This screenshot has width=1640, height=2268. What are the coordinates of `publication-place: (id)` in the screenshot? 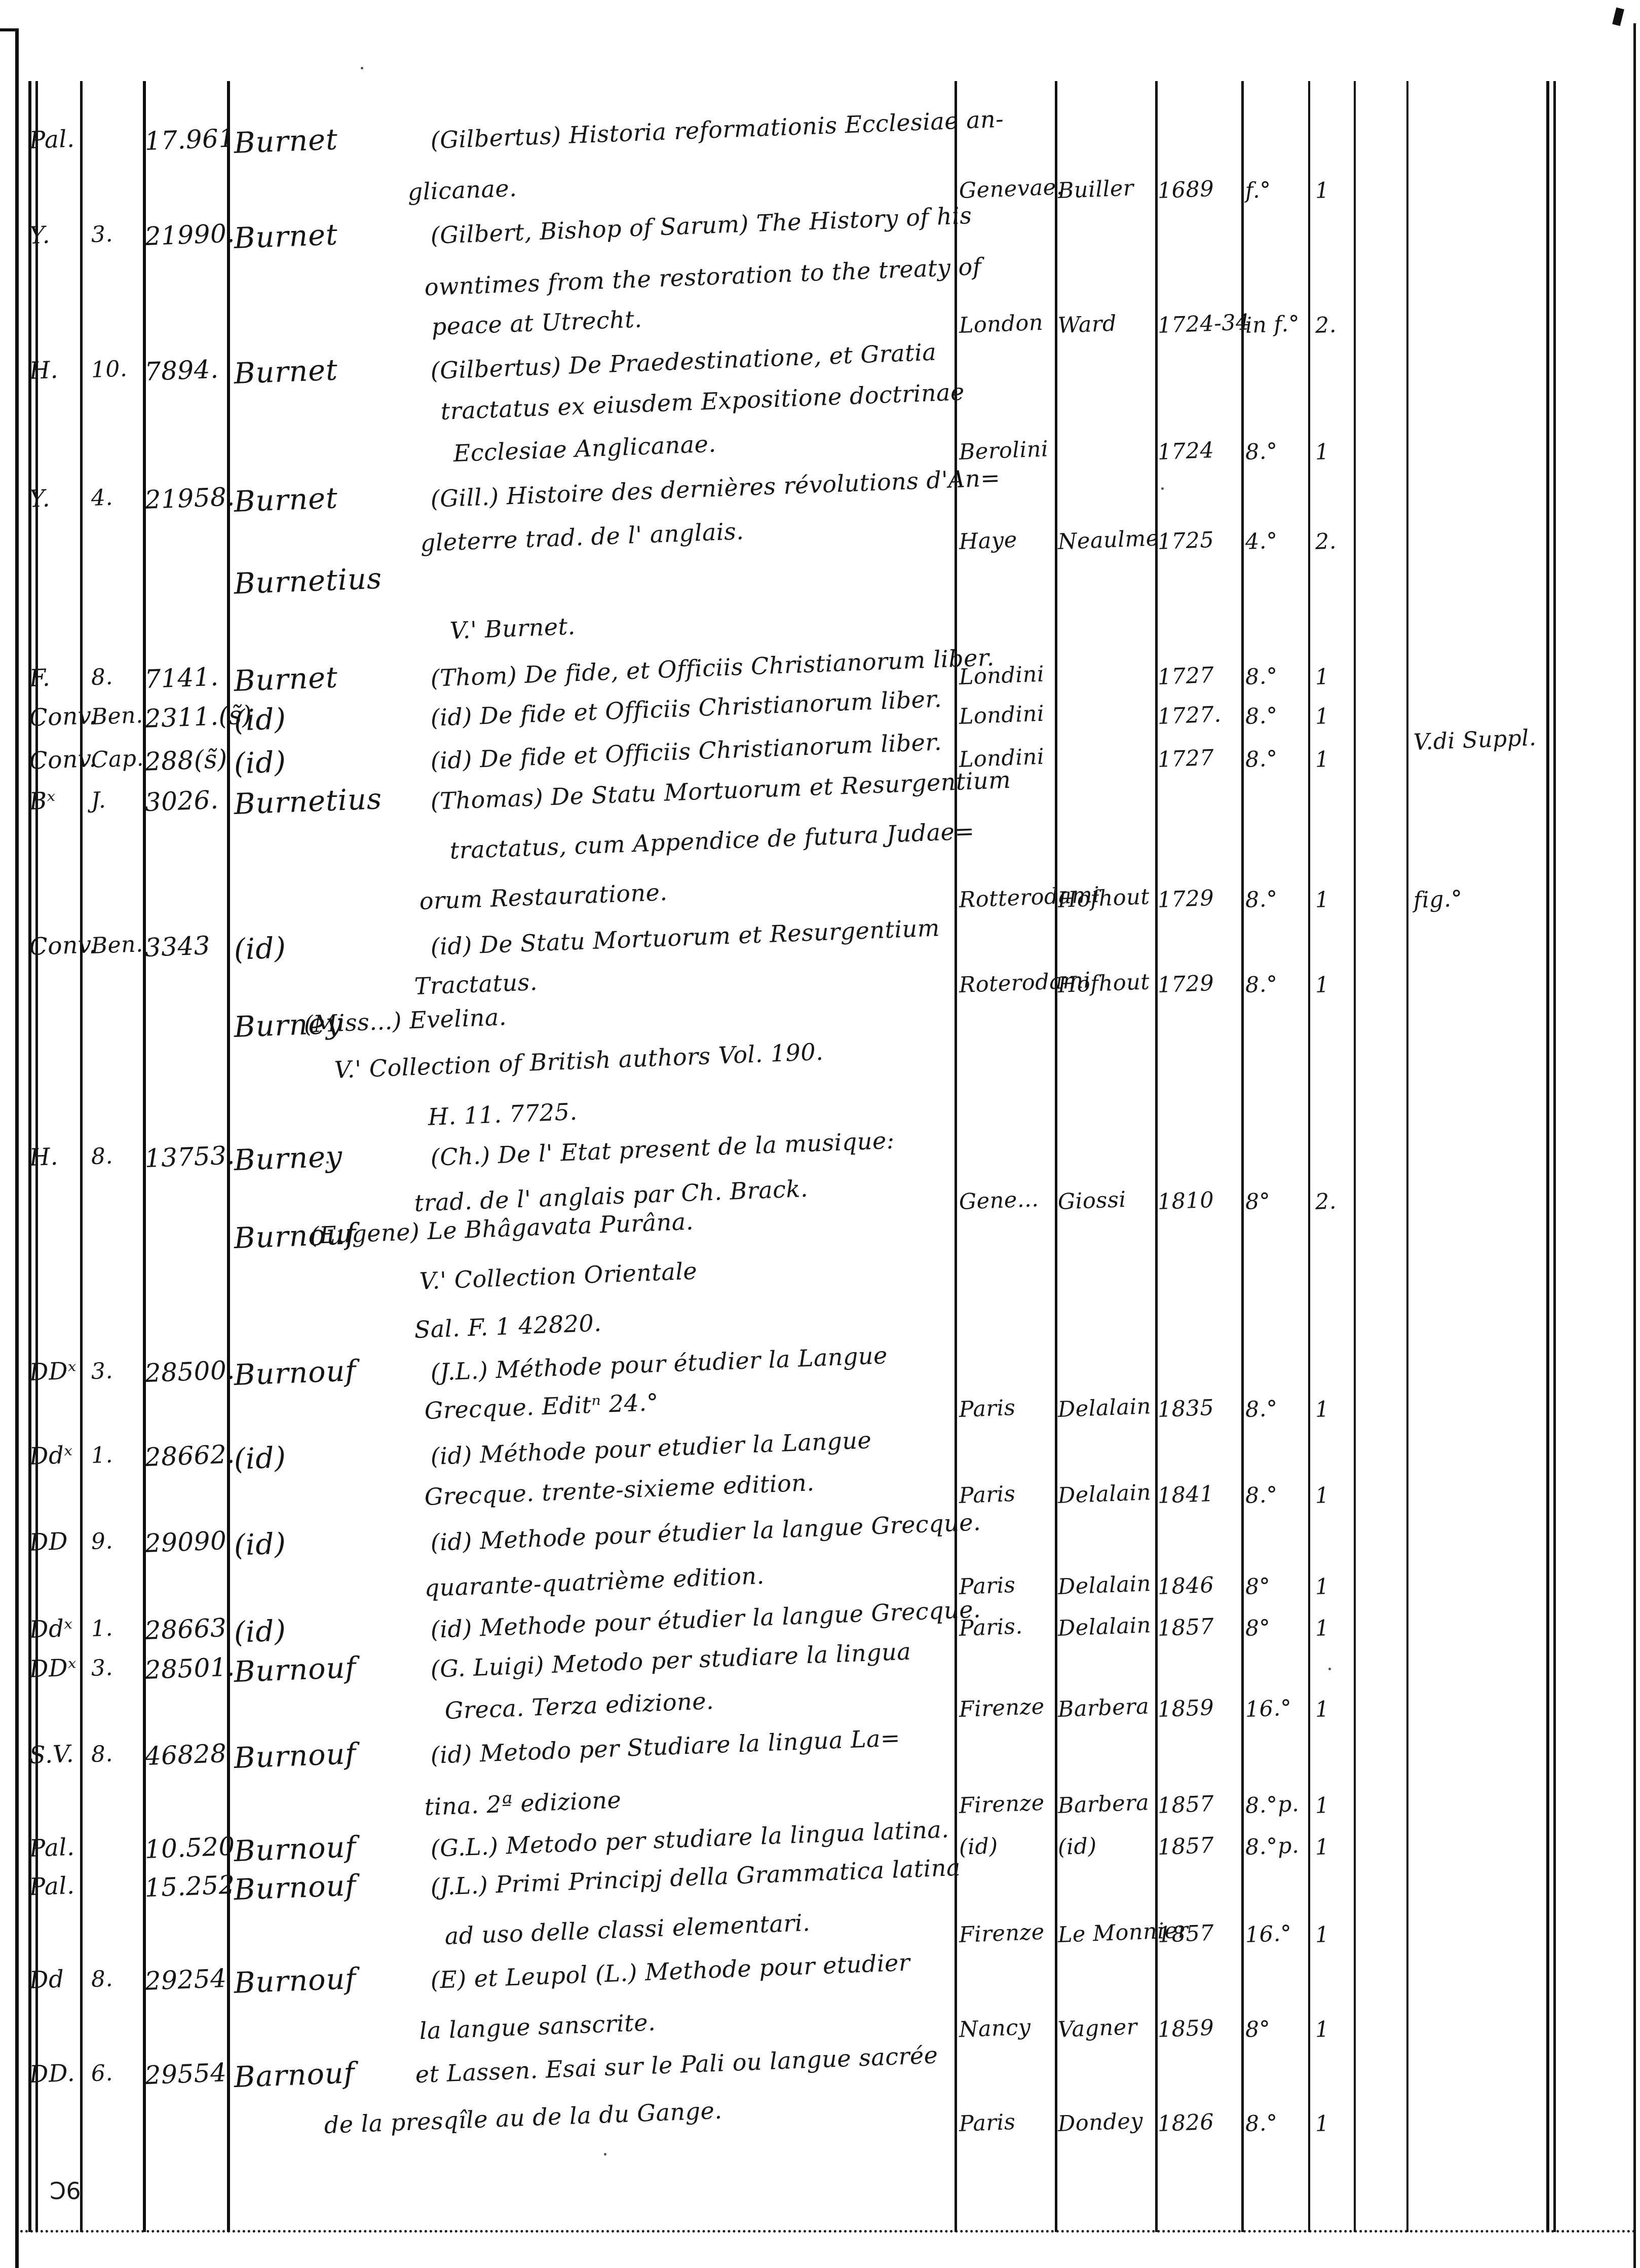 It's located at (978, 1846).